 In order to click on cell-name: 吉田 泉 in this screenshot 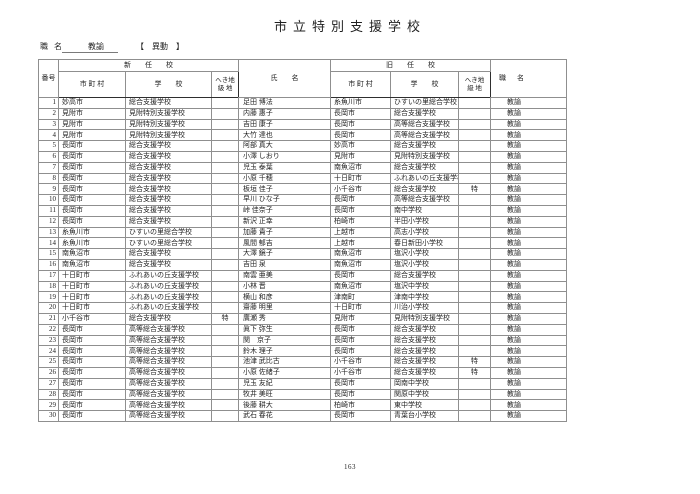, I will do `click(284, 264)`.